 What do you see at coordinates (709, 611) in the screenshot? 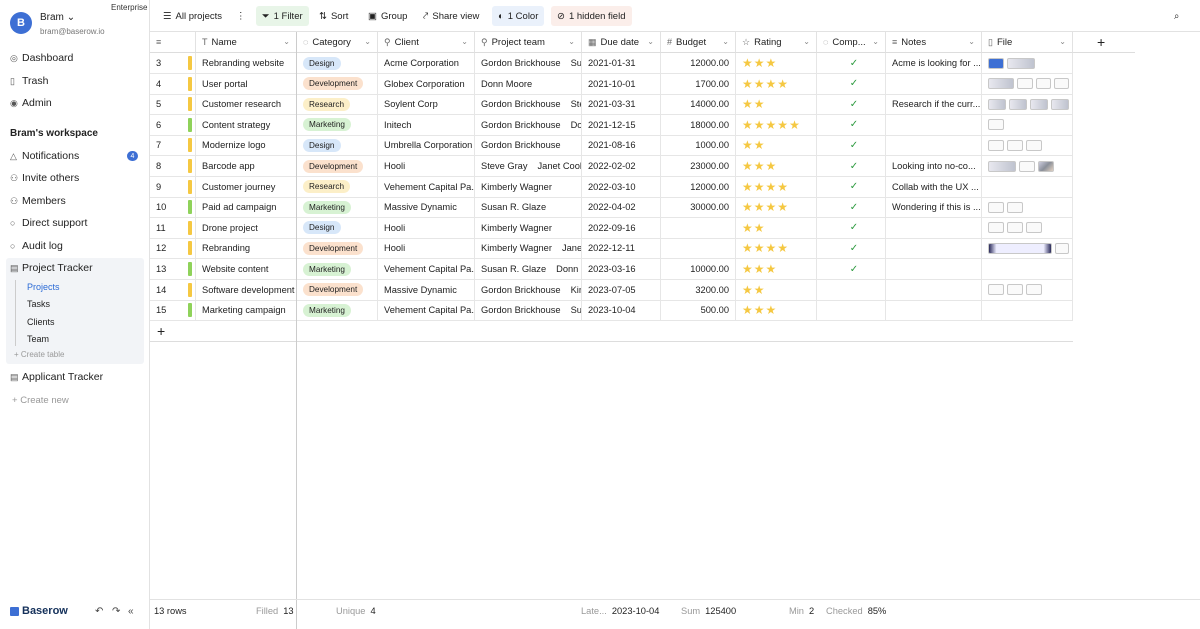
I see `sum-aggregation: Sum 125400` at bounding box center [709, 611].